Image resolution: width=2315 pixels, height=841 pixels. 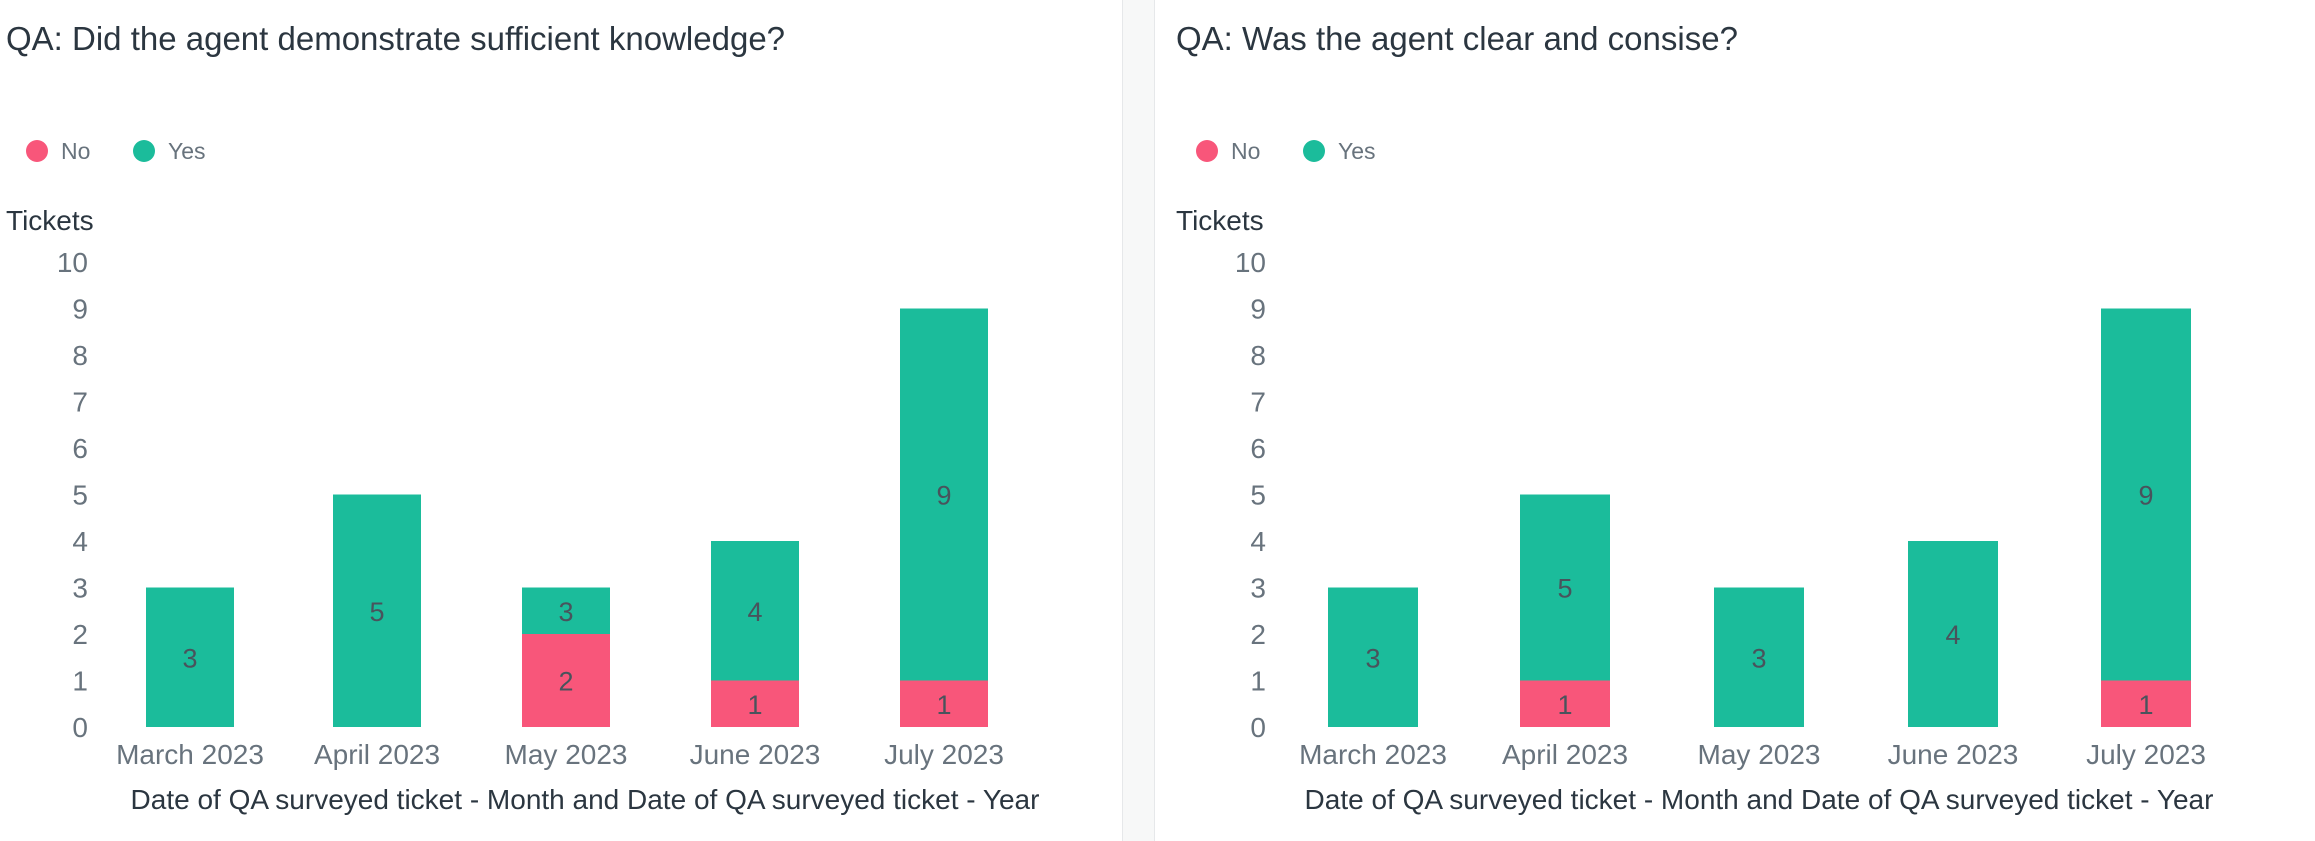 I want to click on bar-no-may-2023: 2, so click(x=566, y=680).